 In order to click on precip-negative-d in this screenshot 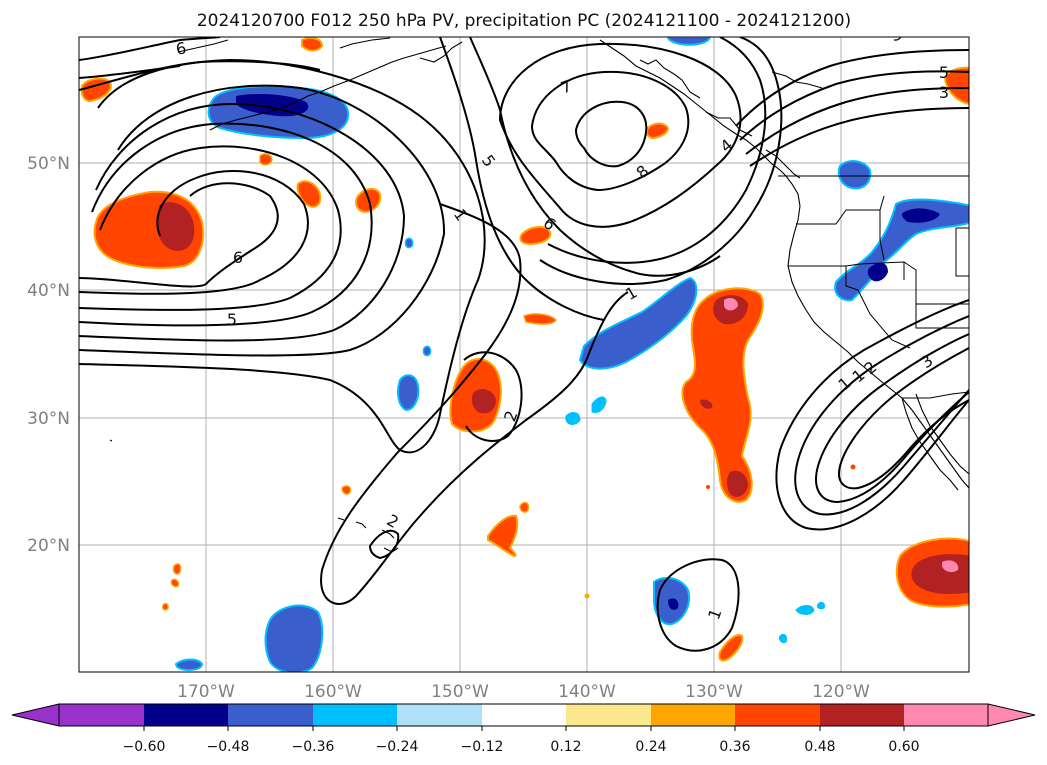, I will do `click(573, 418)`.